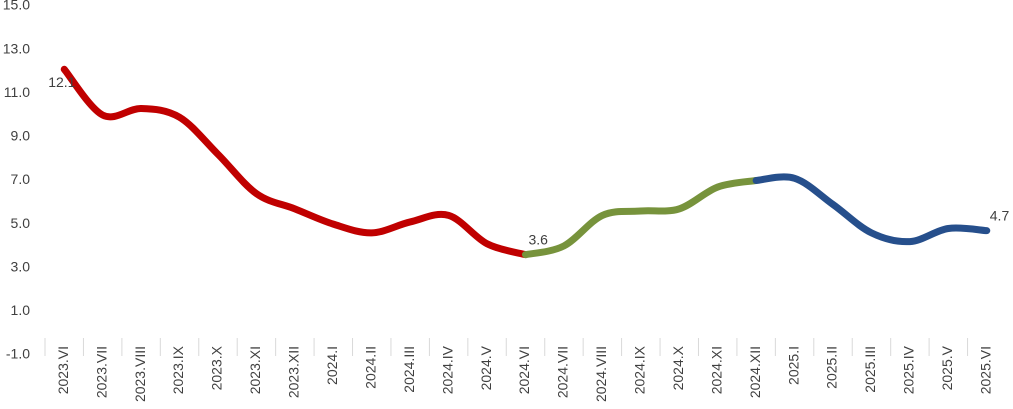 This screenshot has height=409, width=1013. Describe the element at coordinates (409, 369) in the screenshot. I see `x-tick-label: 2024.III` at that location.